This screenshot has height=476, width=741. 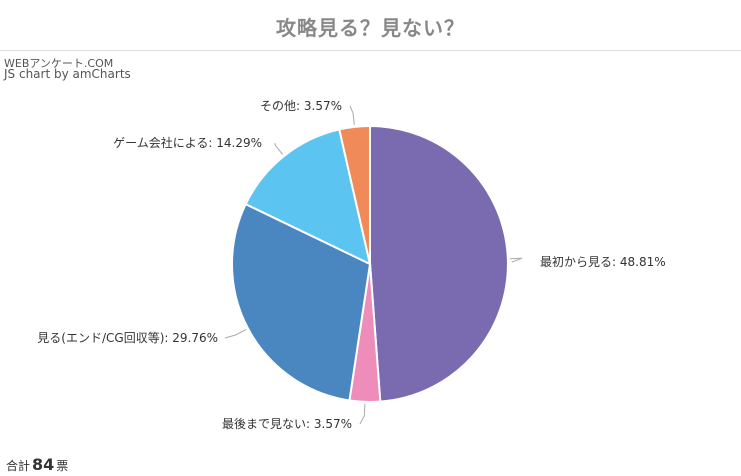 I want to click on pie-slice-label: 最初から見る: 48.81%, so click(x=603, y=262).